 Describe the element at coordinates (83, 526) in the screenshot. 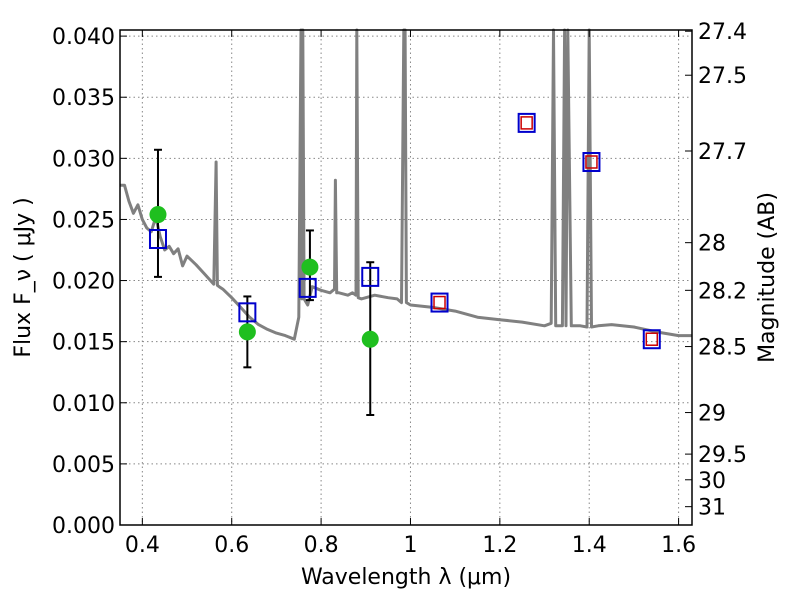

I see `y-tick-label: 0.000` at that location.